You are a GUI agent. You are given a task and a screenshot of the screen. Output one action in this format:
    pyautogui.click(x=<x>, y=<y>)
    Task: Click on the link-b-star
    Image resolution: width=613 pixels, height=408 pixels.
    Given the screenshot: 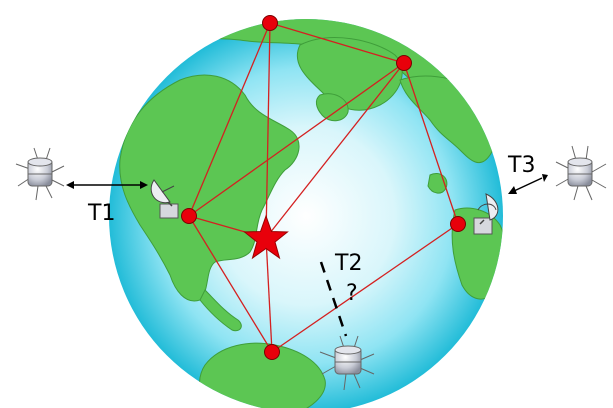 What is the action you would take?
    pyautogui.click(x=335, y=150)
    